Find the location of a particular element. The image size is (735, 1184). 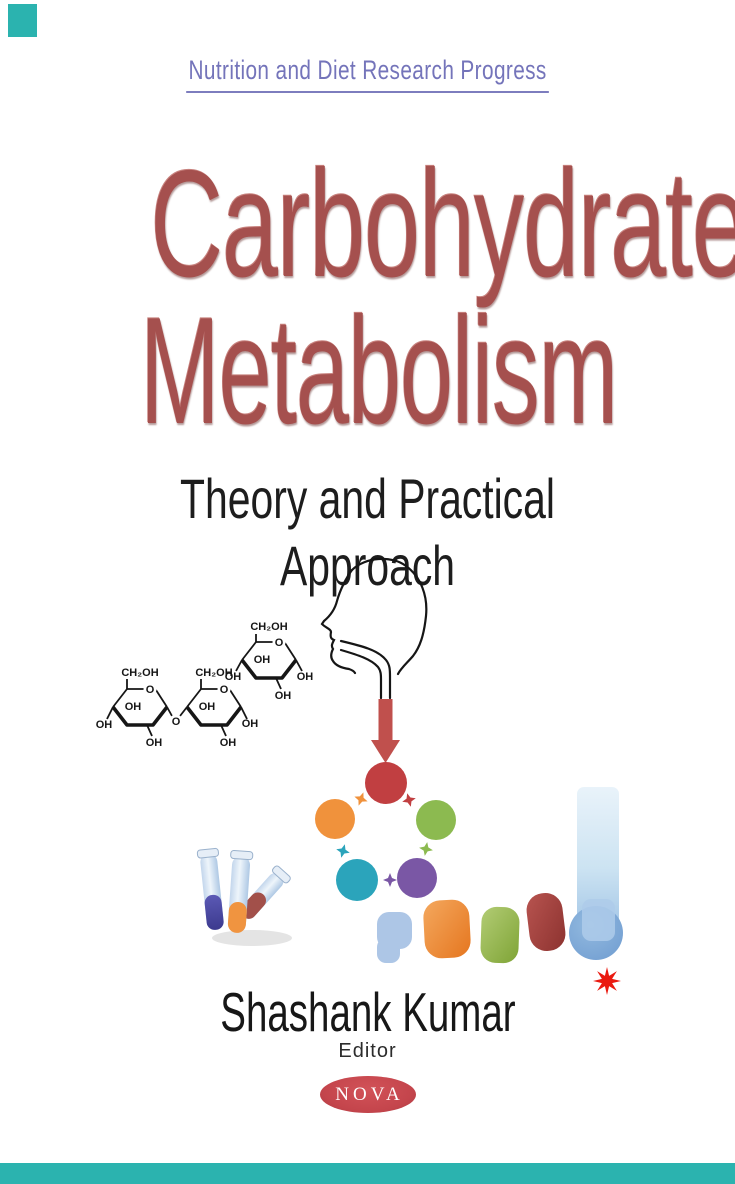

cycle-node-red is located at coordinates (386, 783).